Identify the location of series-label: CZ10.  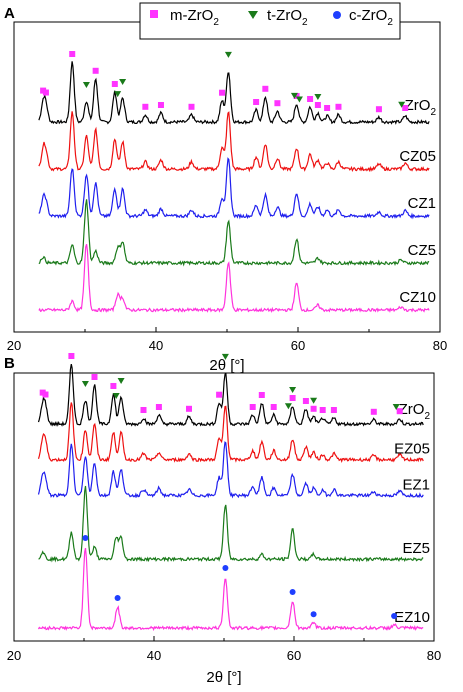
(417, 297).